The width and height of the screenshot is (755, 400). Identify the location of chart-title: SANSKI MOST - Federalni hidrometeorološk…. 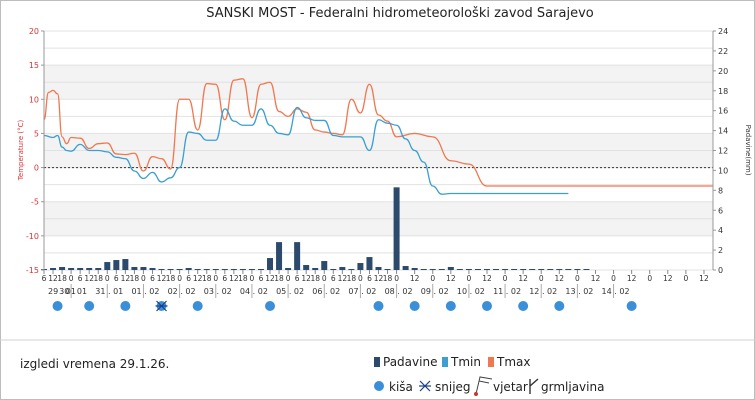
(399, 13).